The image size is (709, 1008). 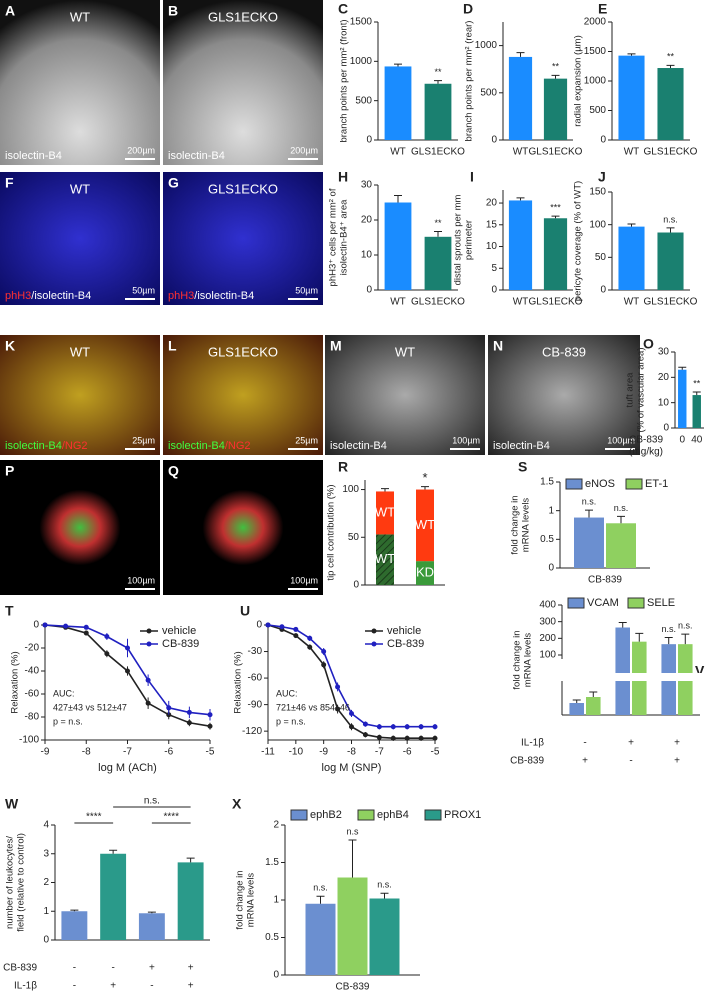 What do you see at coordinates (291, 721) in the screenshot?
I see `annotation: p = n.s.` at bounding box center [291, 721].